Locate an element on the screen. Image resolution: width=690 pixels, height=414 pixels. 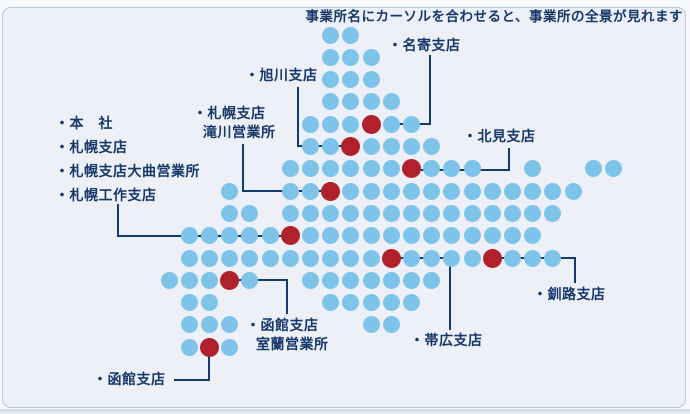
office-label-line: ・札幌支店大曲営業所 is located at coordinates (127, 171).